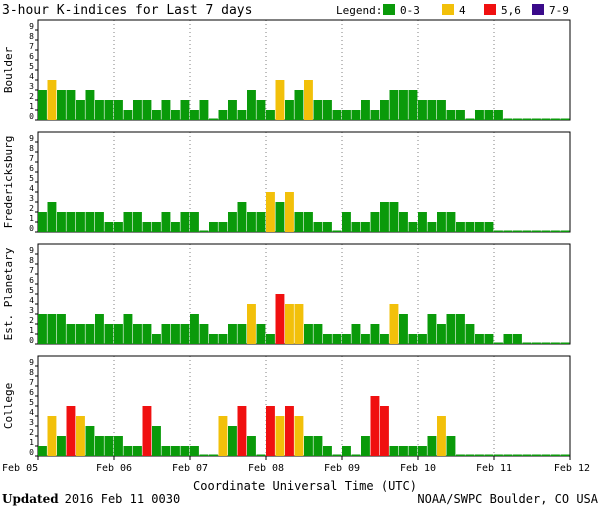 The width and height of the screenshot is (600, 510). Describe the element at coordinates (31, 86) in the screenshot. I see `y-tick-label: 3` at that location.